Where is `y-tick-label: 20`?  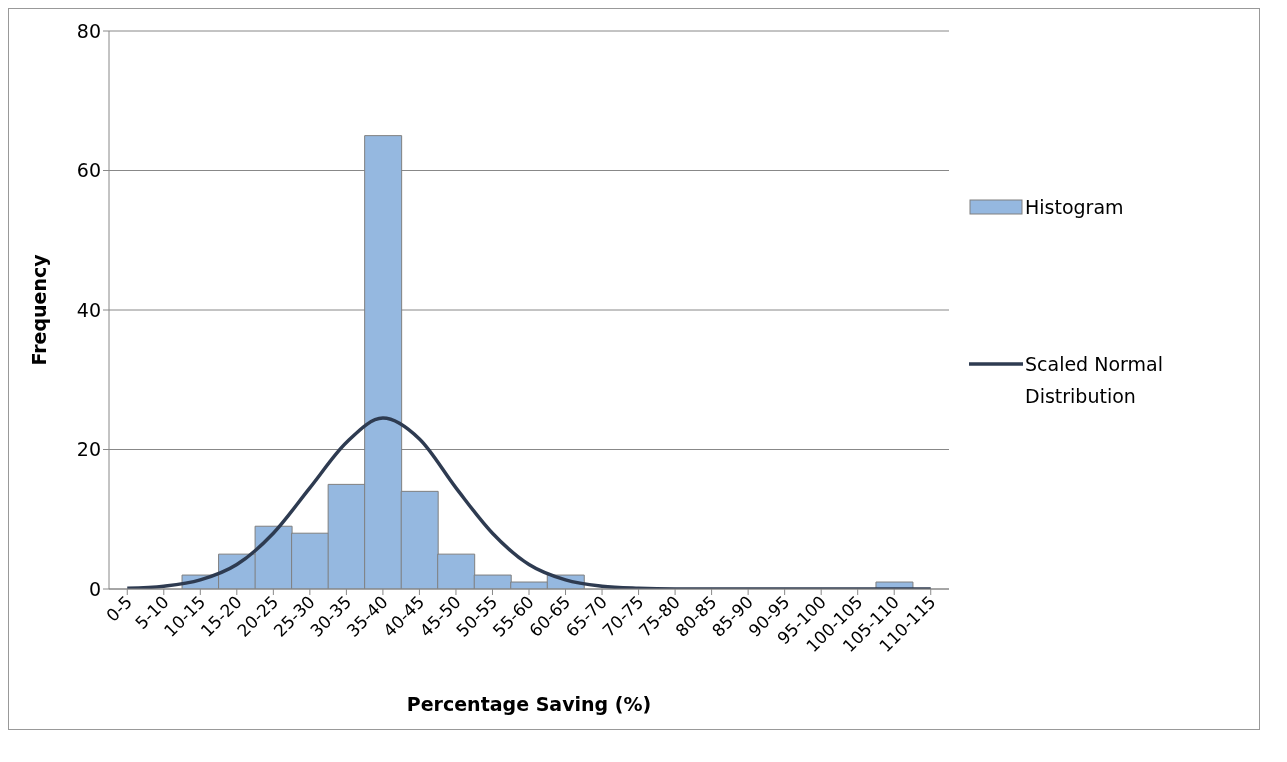 y-tick-label: 20 is located at coordinates (88, 449).